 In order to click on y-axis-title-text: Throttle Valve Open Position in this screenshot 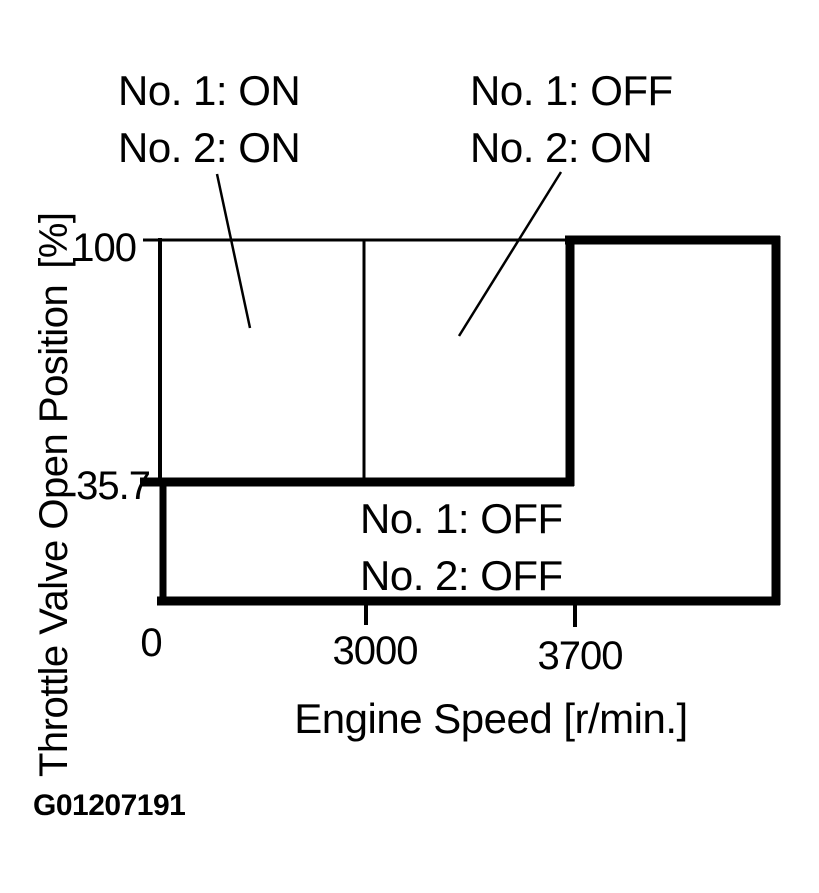, I will do `click(54, 530)`.